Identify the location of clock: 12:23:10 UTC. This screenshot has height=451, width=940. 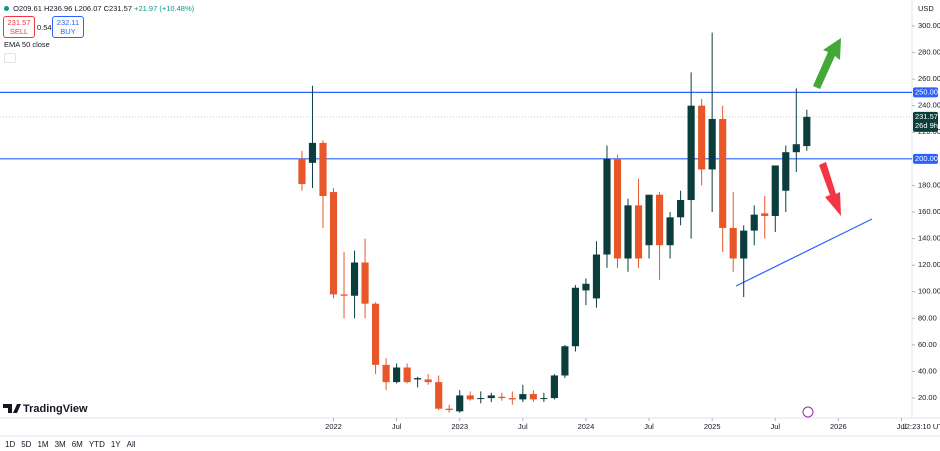
(921, 426).